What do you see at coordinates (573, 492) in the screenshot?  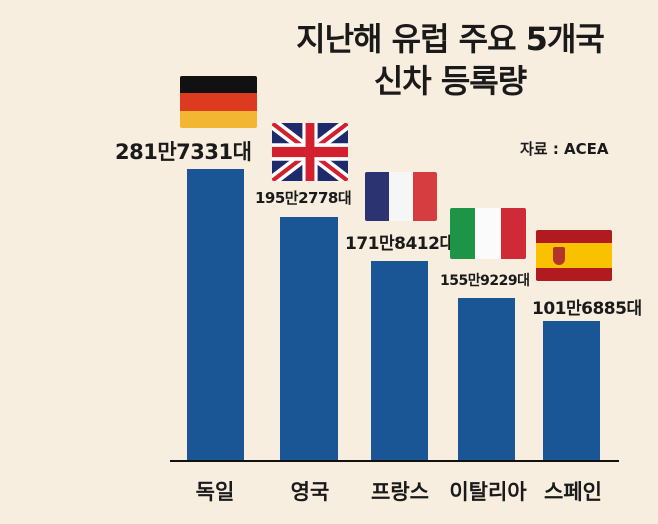 I see `category-label-spain: 스페인` at bounding box center [573, 492].